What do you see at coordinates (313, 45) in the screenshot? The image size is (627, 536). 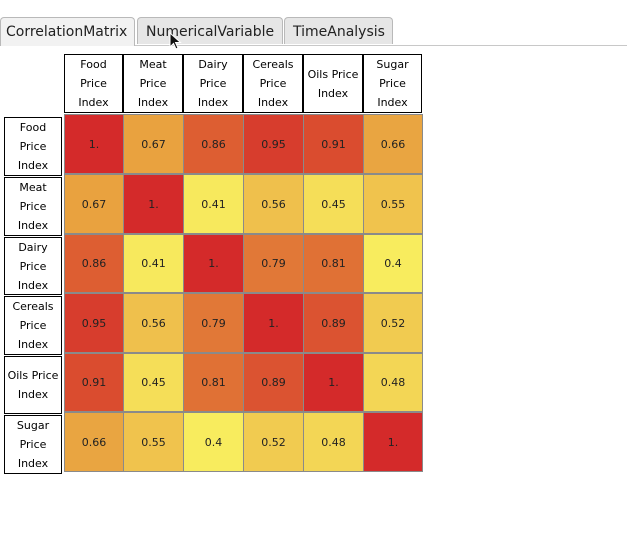 I see `tab-divider` at bounding box center [313, 45].